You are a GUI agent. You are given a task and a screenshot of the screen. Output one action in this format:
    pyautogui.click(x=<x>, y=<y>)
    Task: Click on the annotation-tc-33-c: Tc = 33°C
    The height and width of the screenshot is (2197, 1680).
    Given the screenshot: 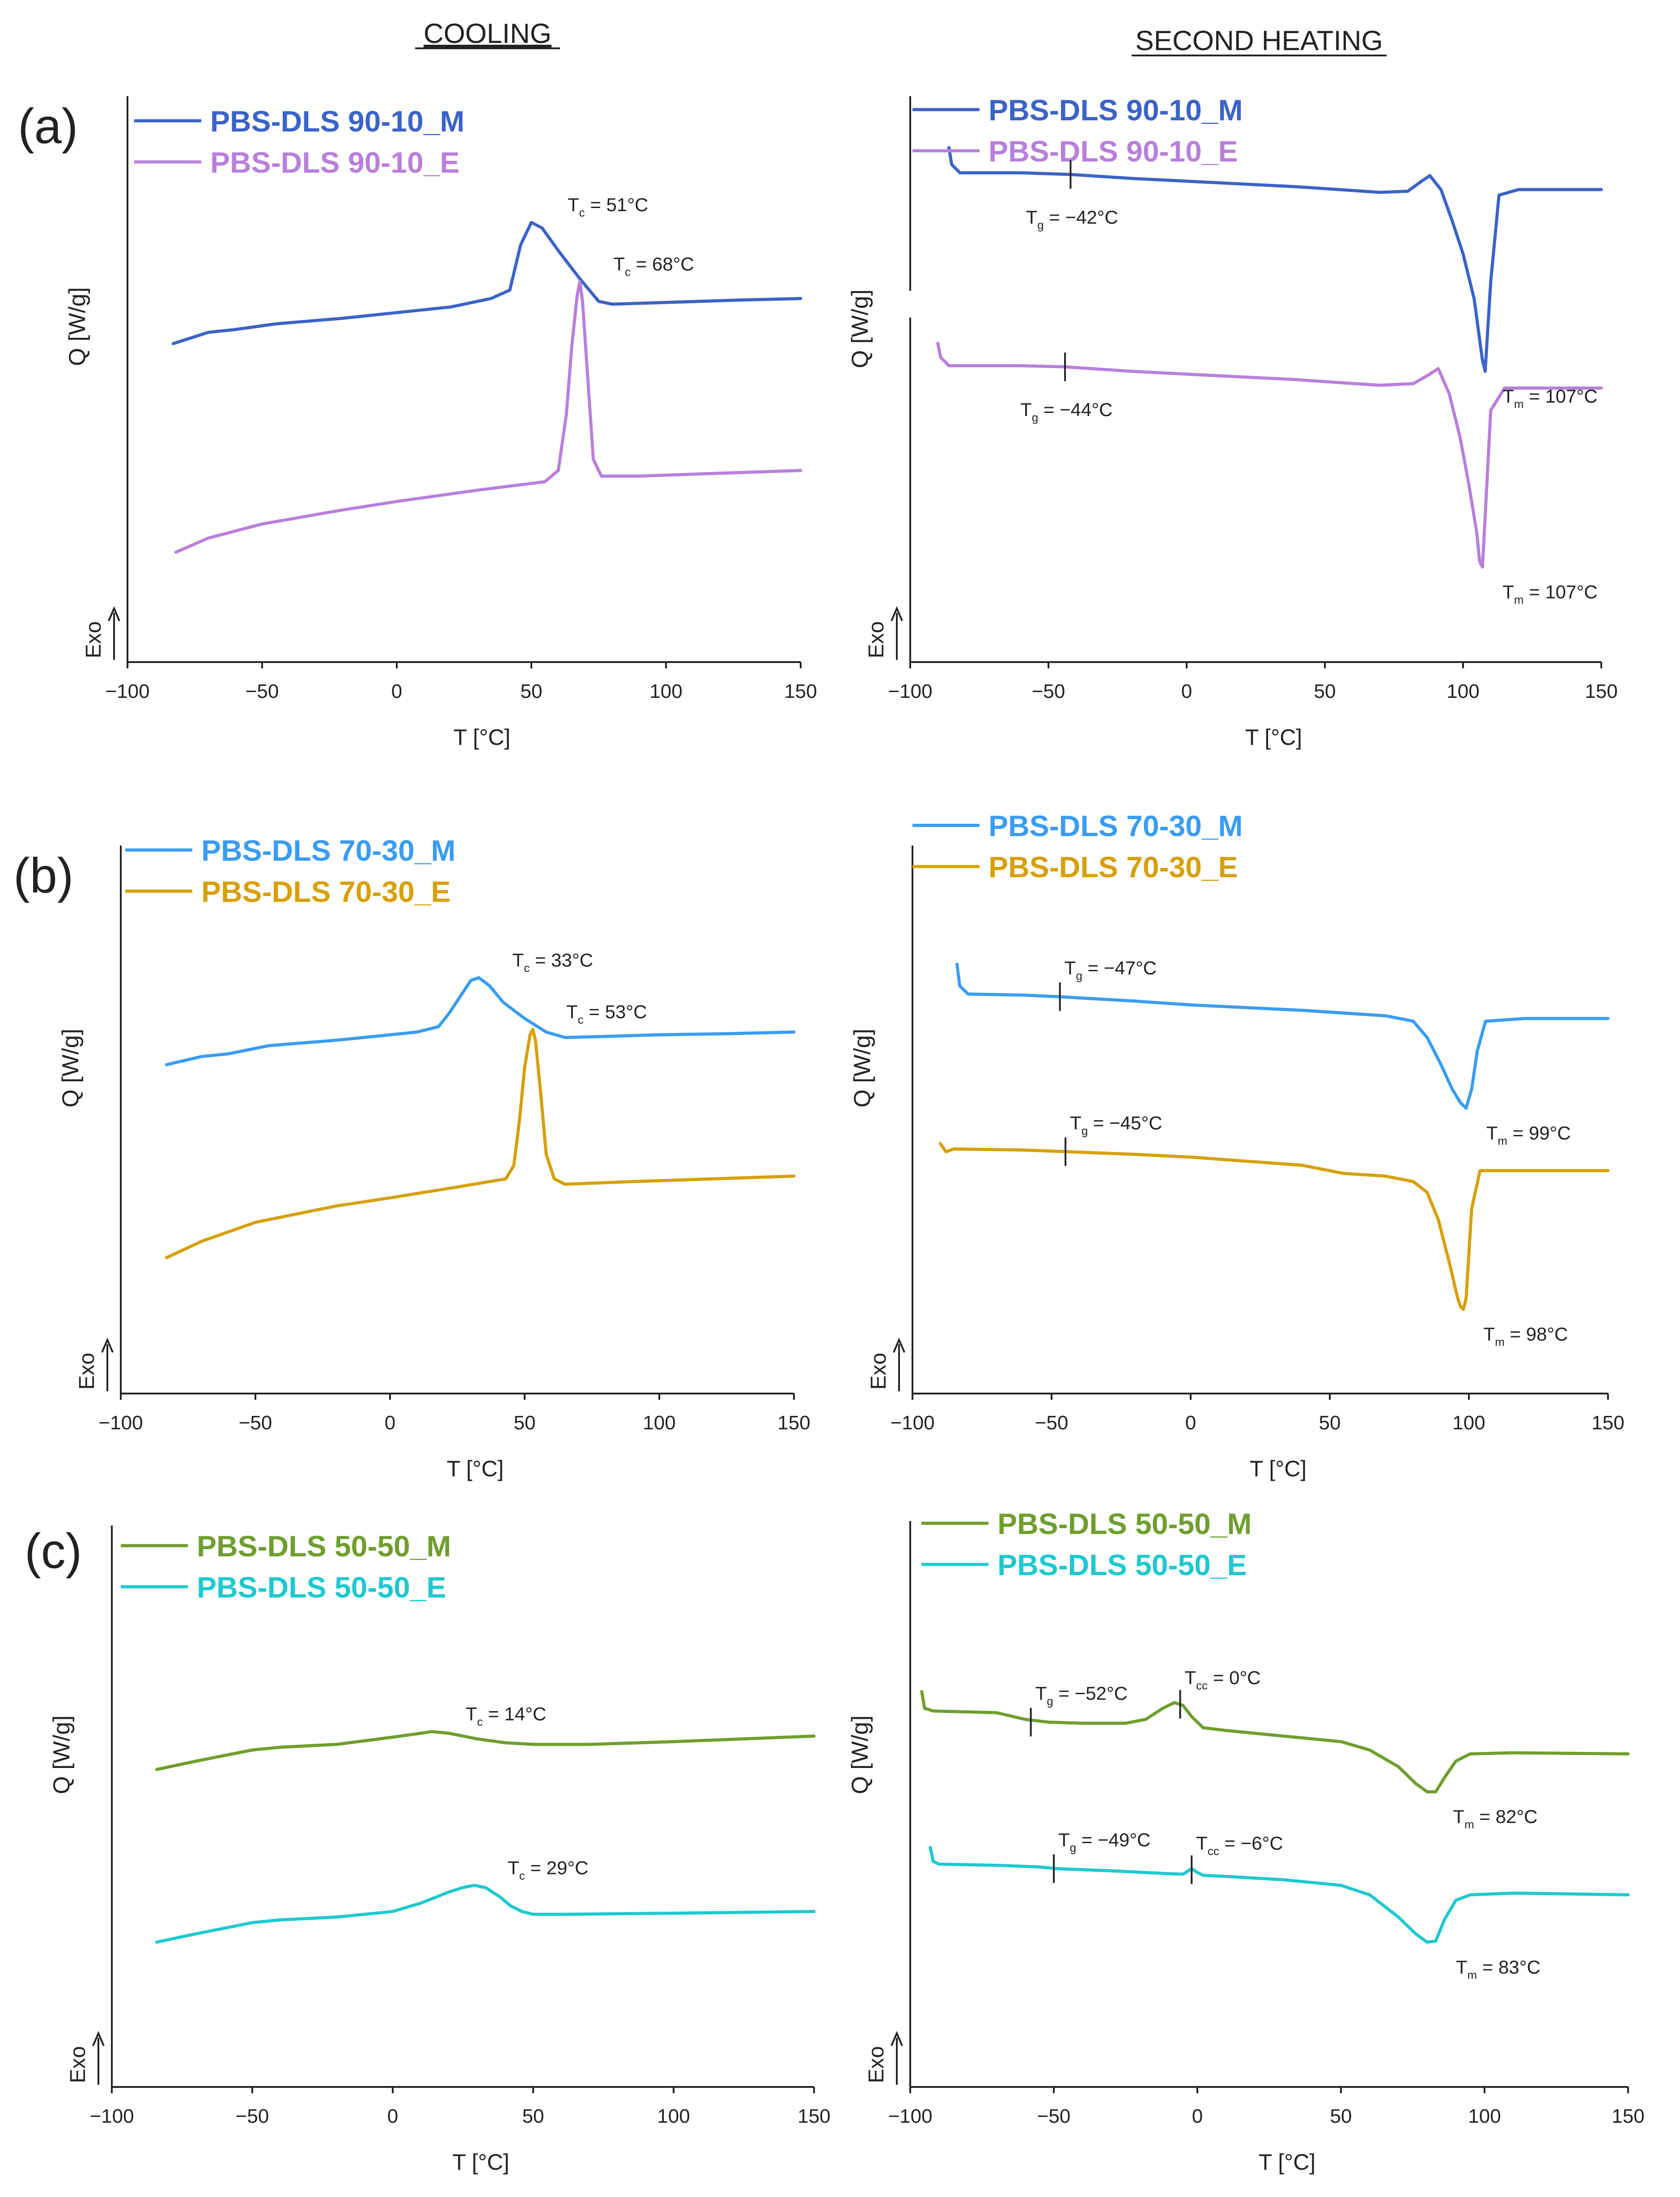 What is the action you would take?
    pyautogui.click(x=553, y=962)
    